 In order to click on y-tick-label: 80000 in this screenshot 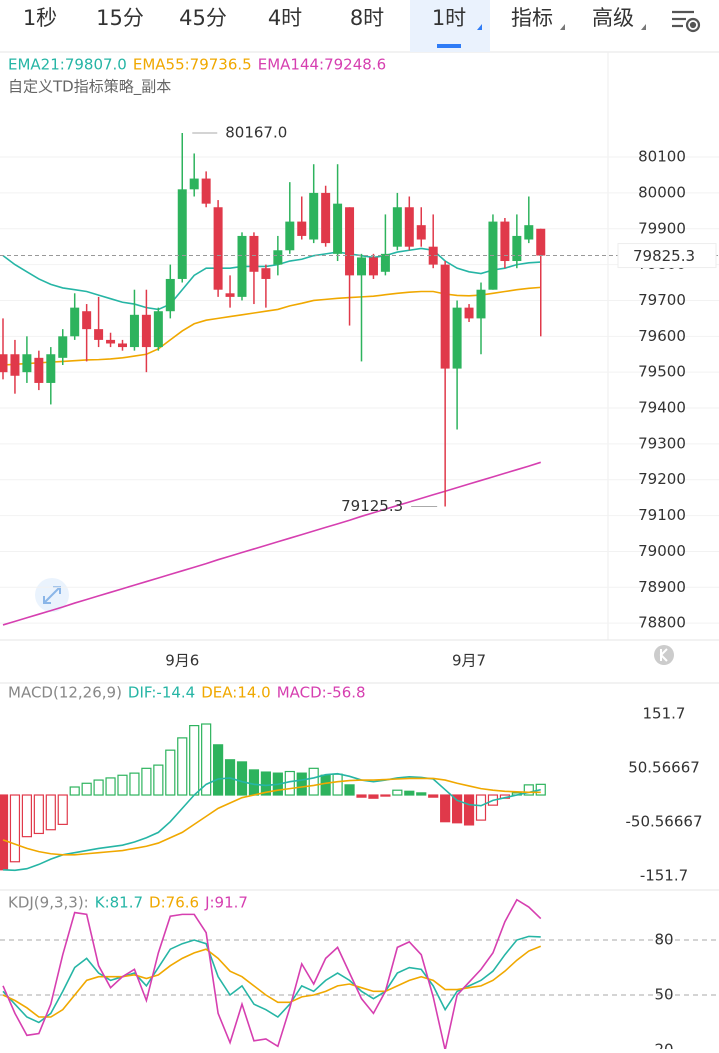, I will do `click(662, 192)`.